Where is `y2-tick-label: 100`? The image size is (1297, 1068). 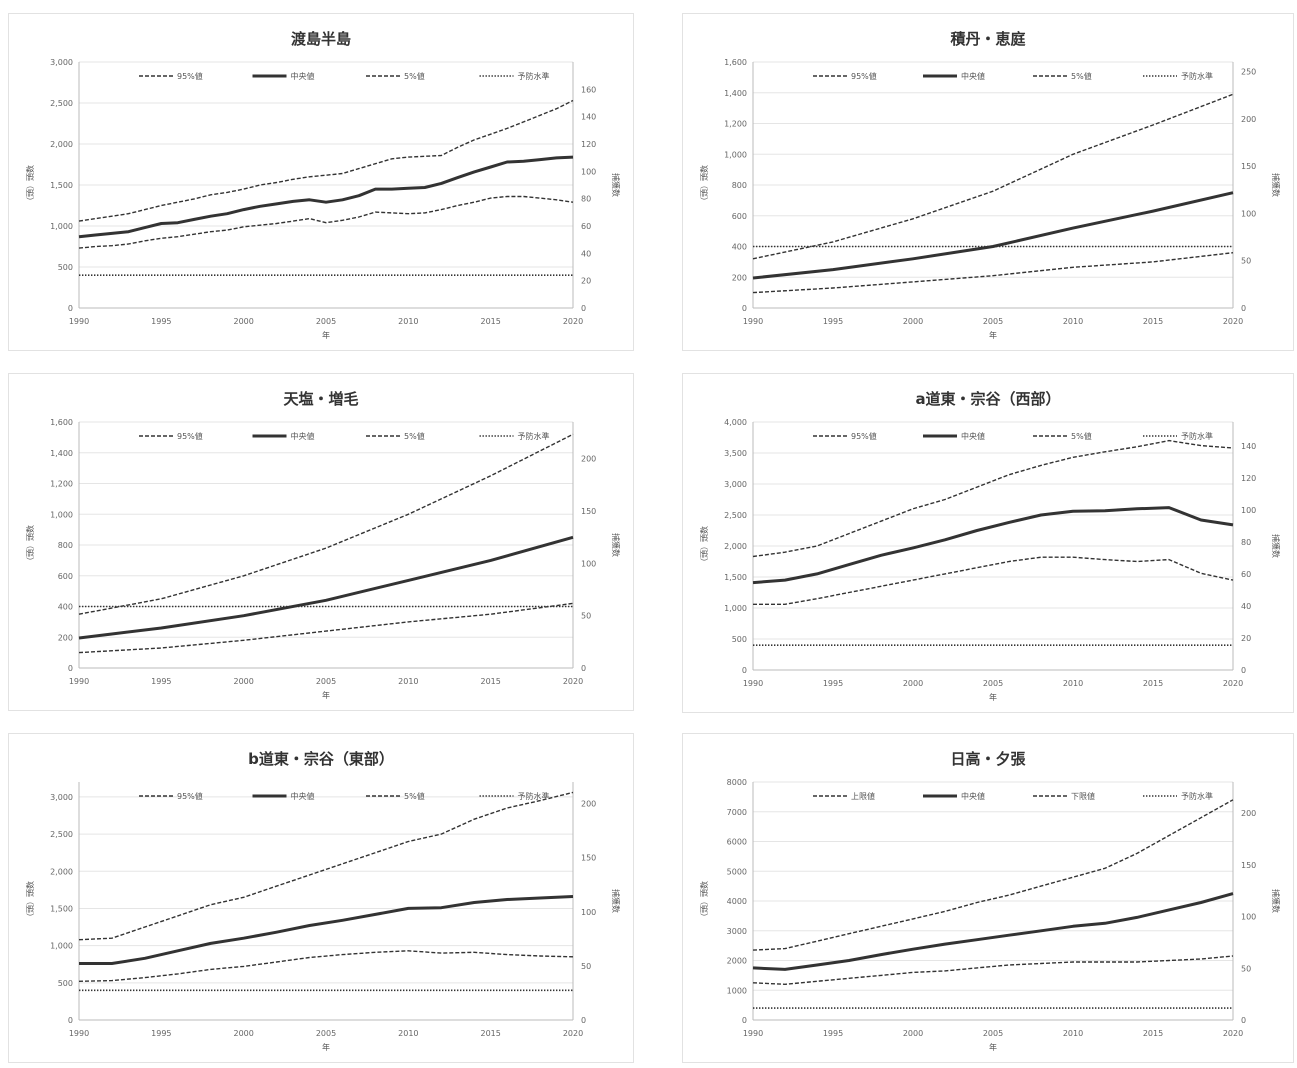 y2-tick-label: 100 is located at coordinates (1248, 213).